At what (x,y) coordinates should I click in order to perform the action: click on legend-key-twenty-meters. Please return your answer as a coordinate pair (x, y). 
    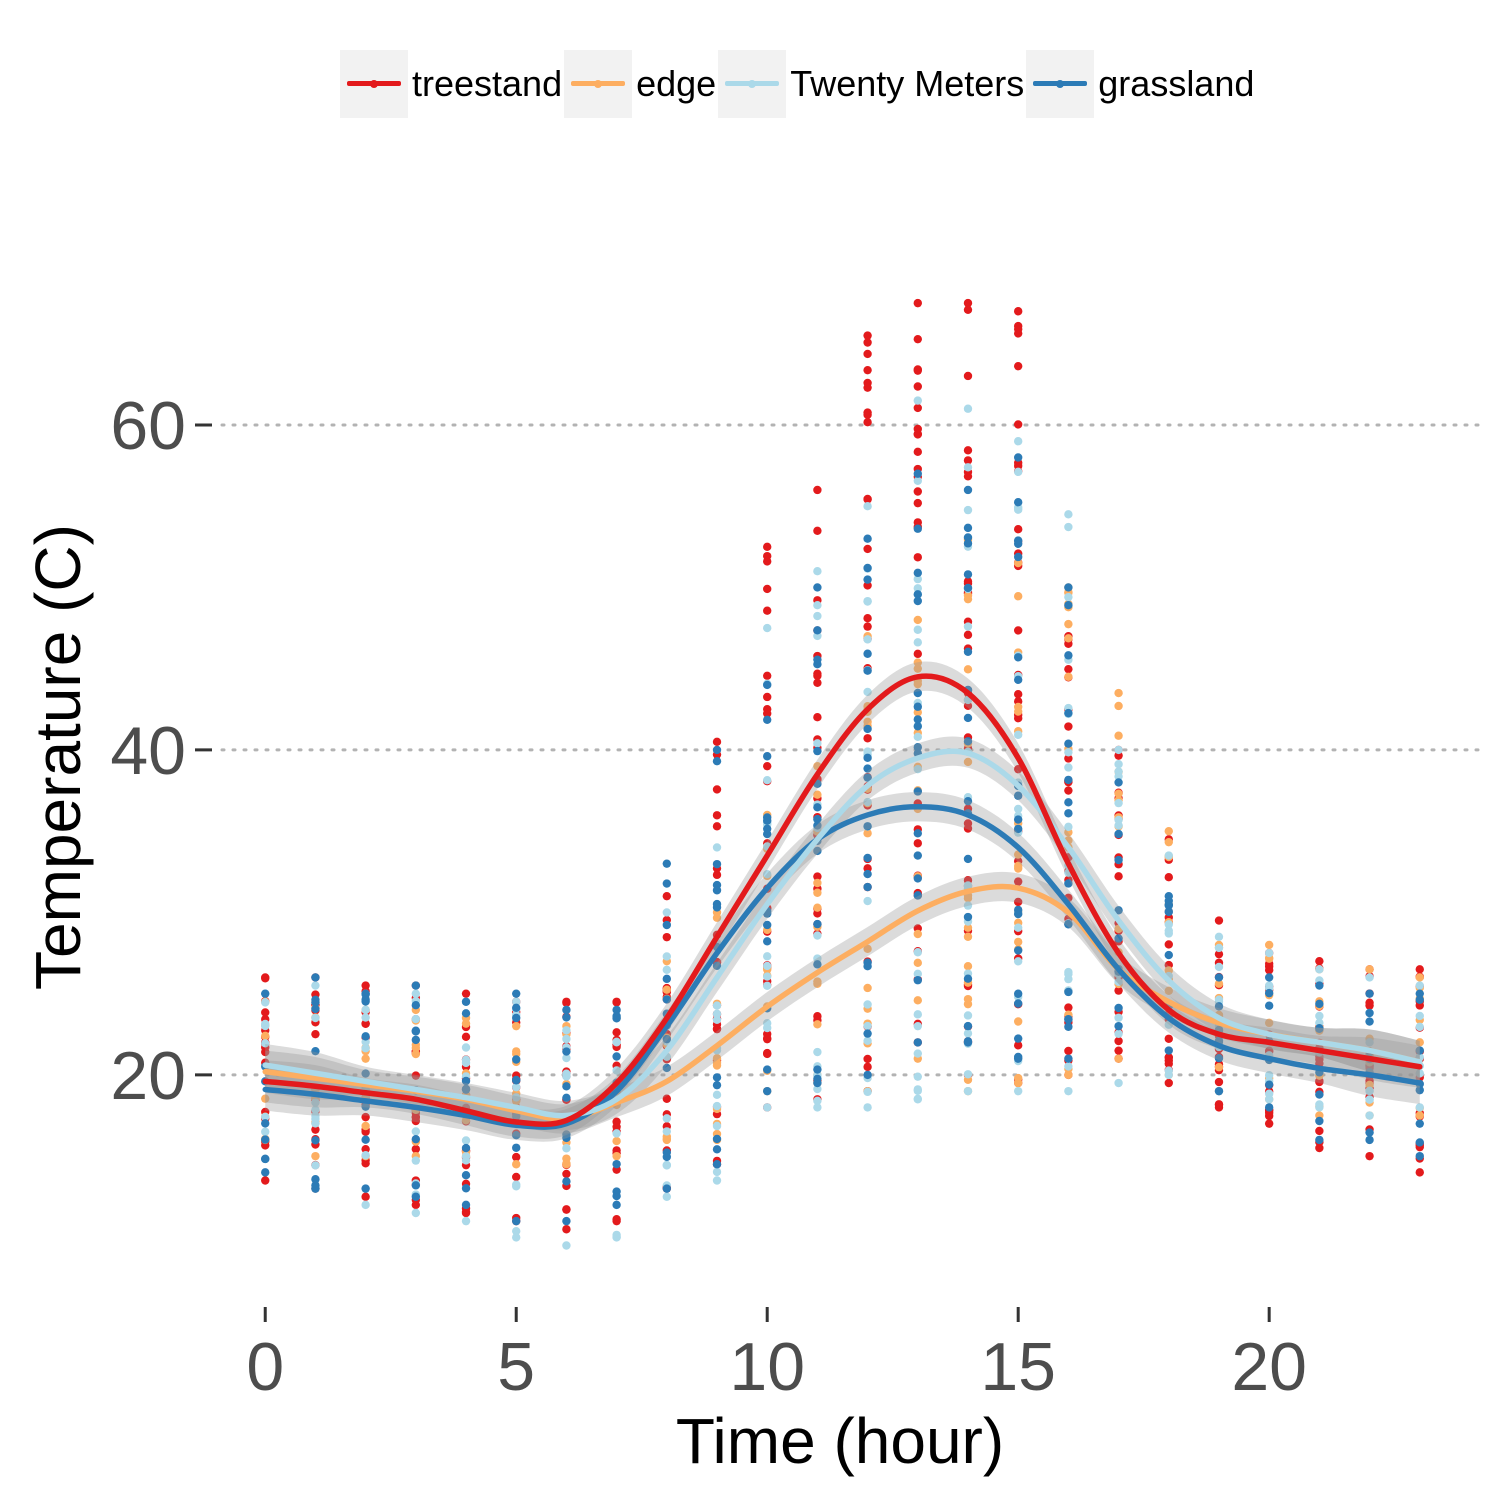
    Looking at the image, I should click on (752, 84).